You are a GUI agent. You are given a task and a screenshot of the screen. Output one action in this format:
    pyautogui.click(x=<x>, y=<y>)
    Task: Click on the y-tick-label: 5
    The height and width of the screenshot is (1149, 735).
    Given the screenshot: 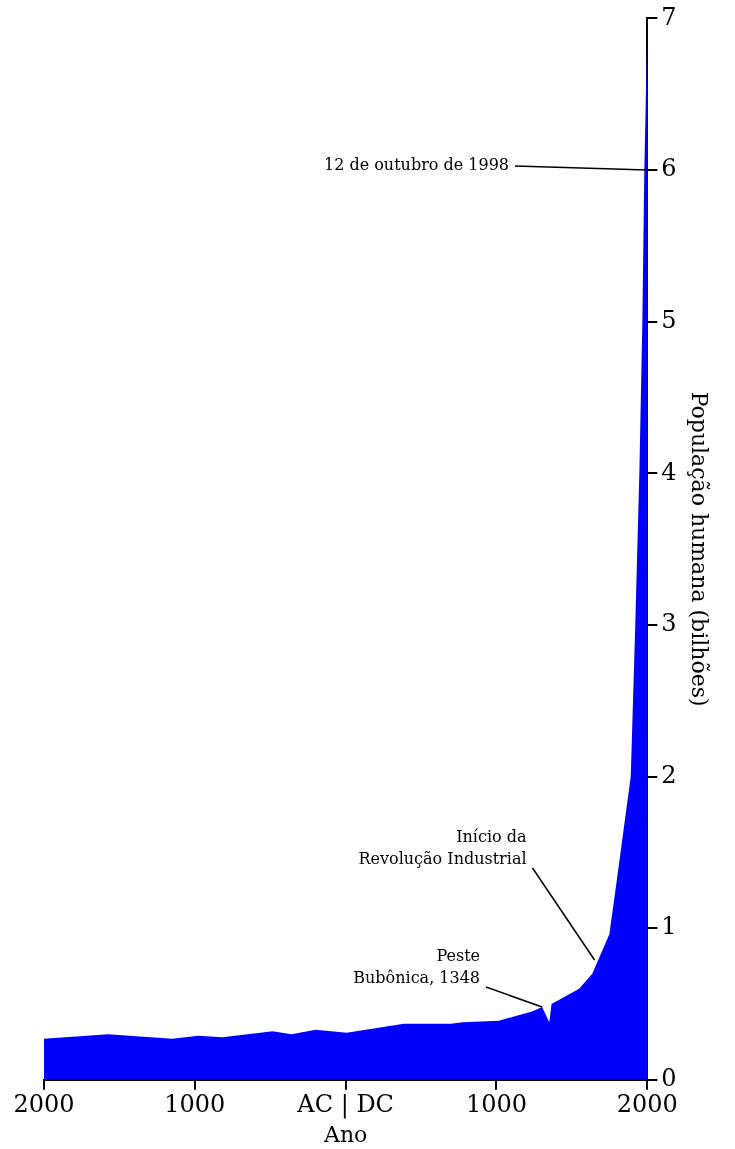 What is the action you would take?
    pyautogui.click(x=669, y=319)
    